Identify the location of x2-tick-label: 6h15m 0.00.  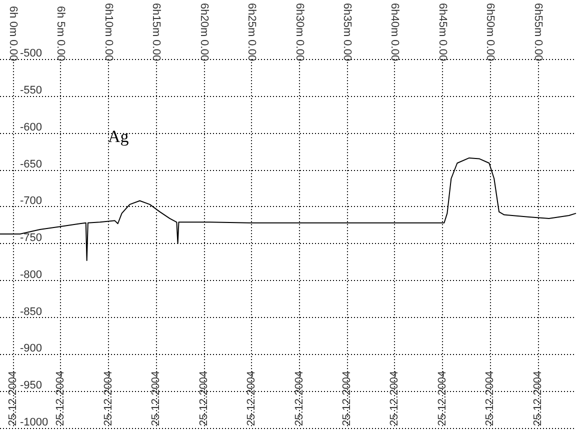
(156, 32).